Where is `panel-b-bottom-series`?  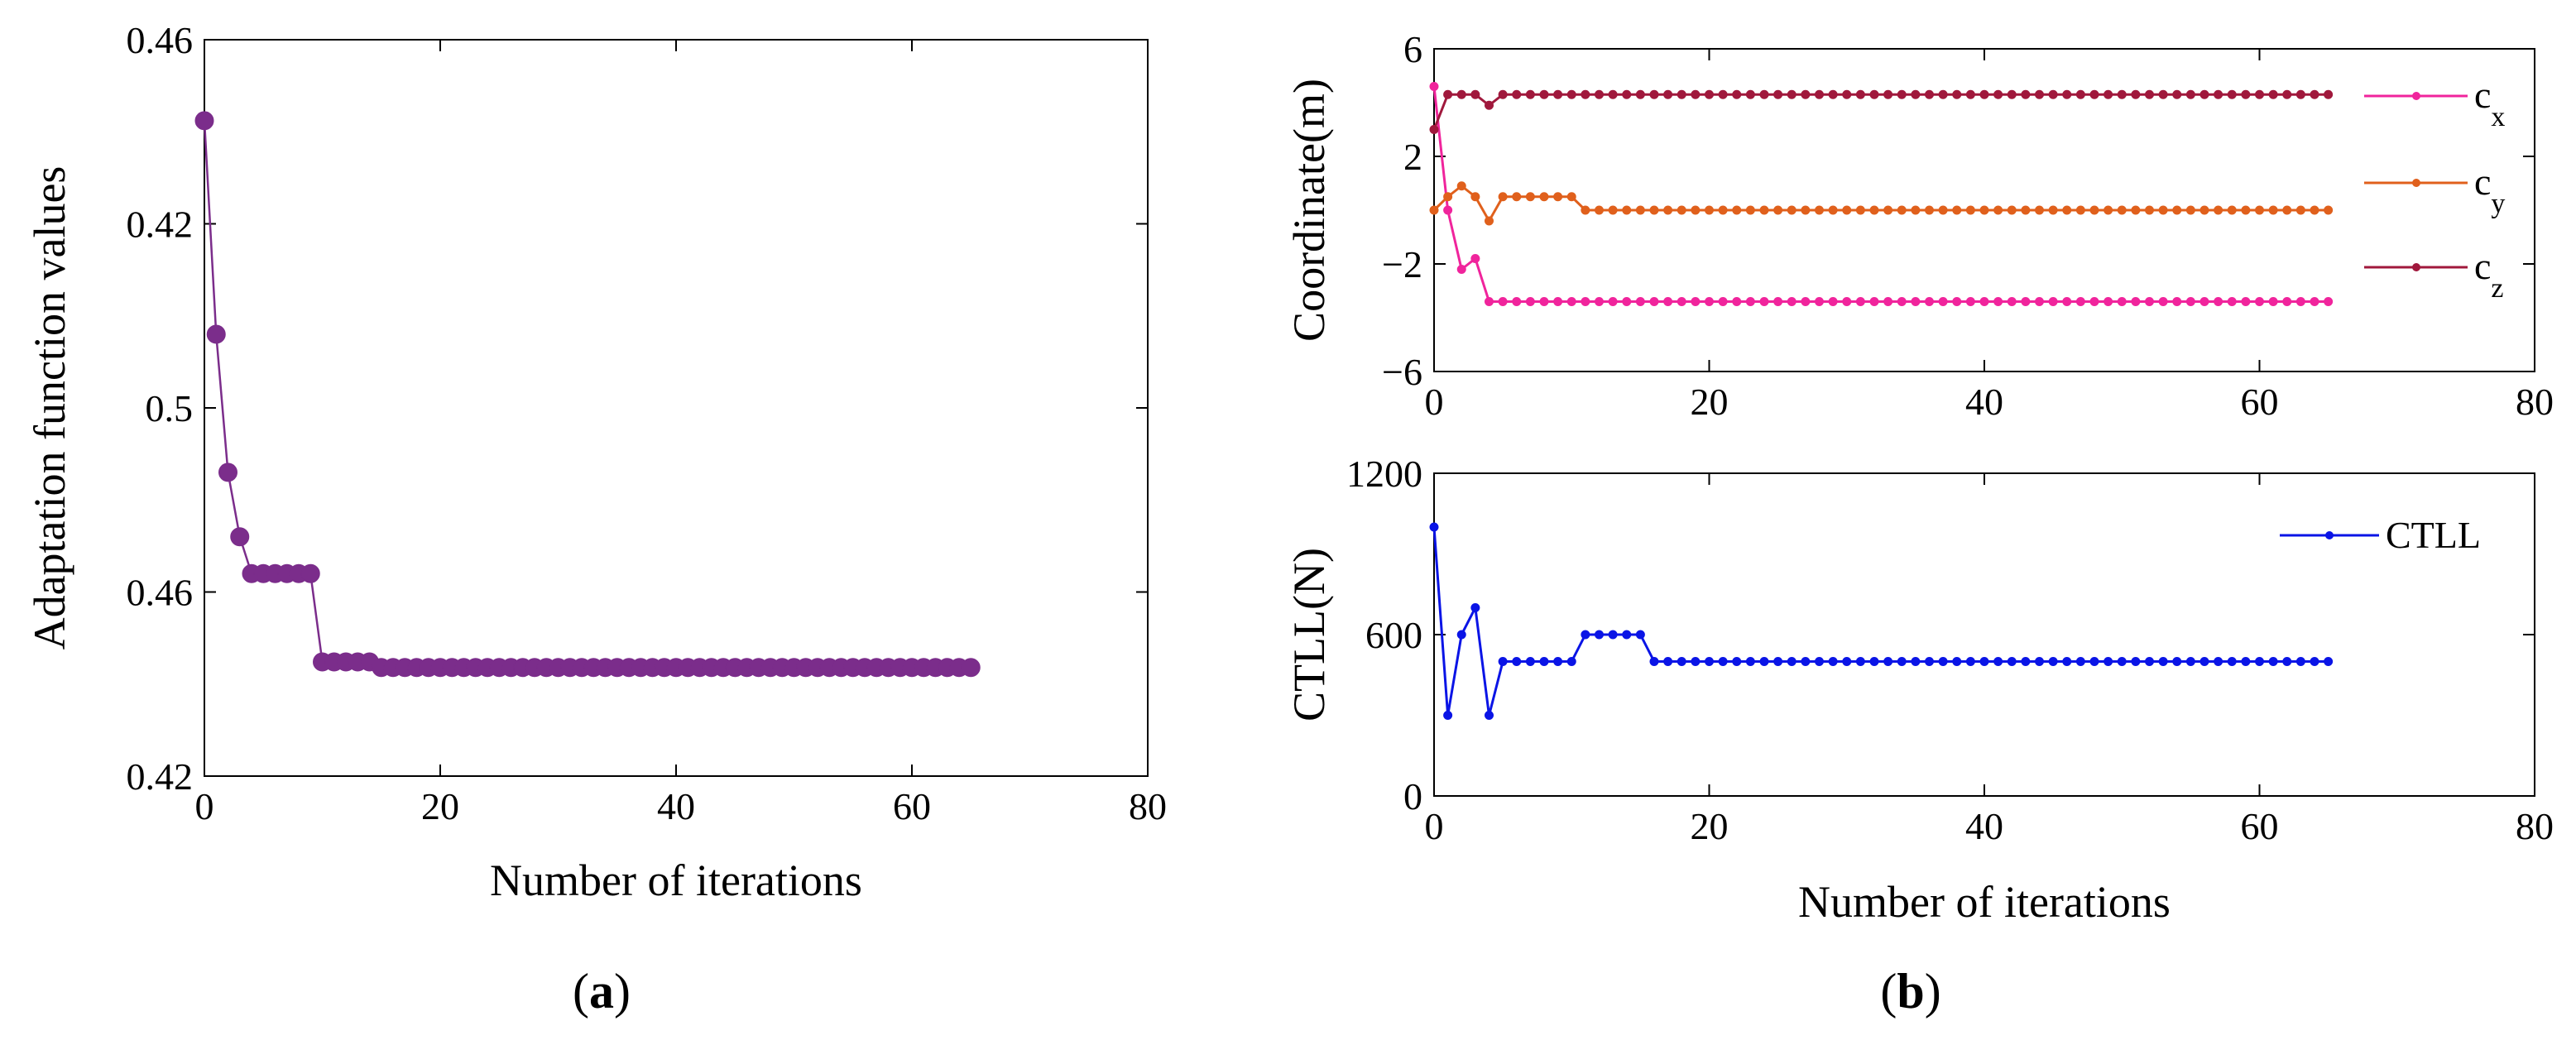 panel-b-bottom-series is located at coordinates (1881, 621).